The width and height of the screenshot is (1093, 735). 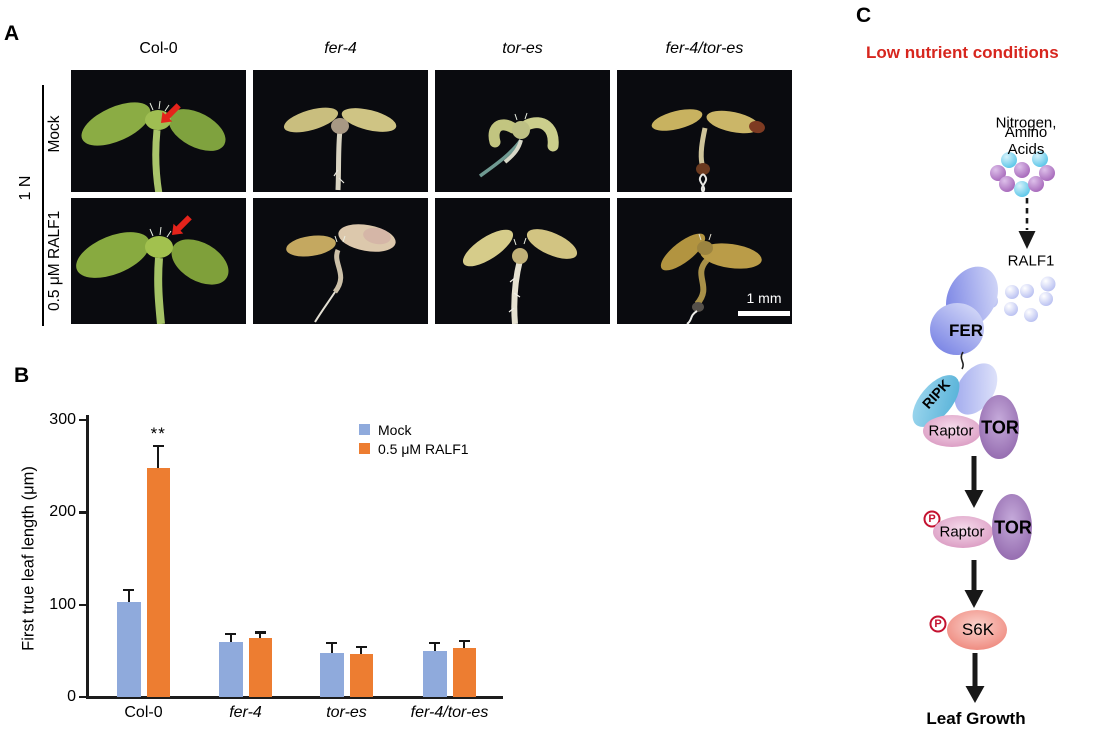 What do you see at coordinates (158, 433) in the screenshot?
I see `significance-marker: **` at bounding box center [158, 433].